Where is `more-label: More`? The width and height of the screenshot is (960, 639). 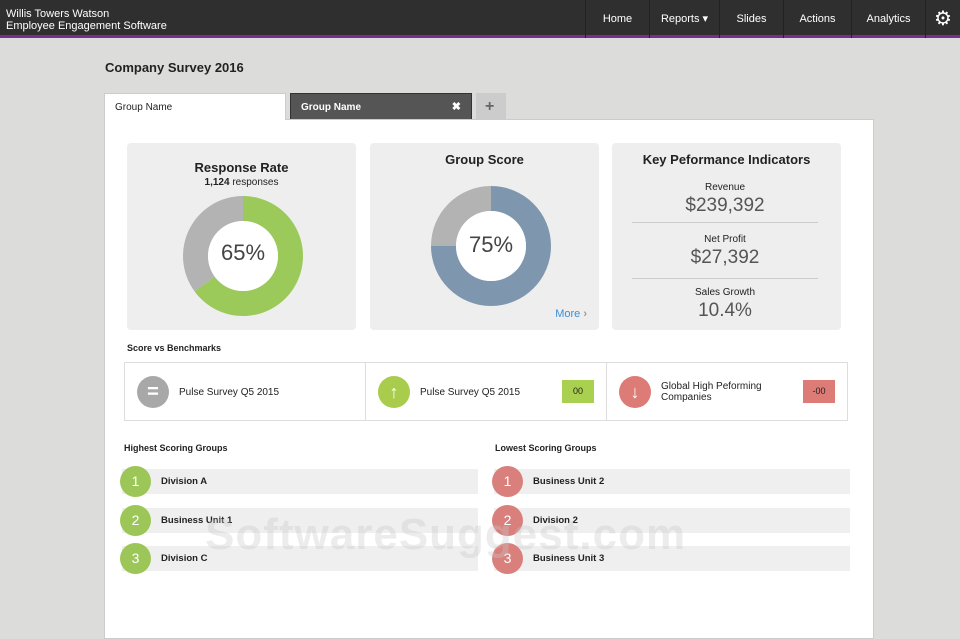
more-label: More is located at coordinates (568, 314).